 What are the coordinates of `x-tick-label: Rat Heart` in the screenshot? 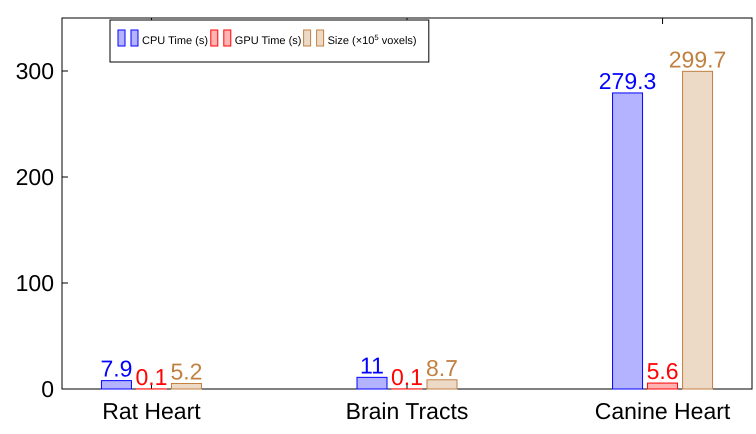 It's located at (152, 411).